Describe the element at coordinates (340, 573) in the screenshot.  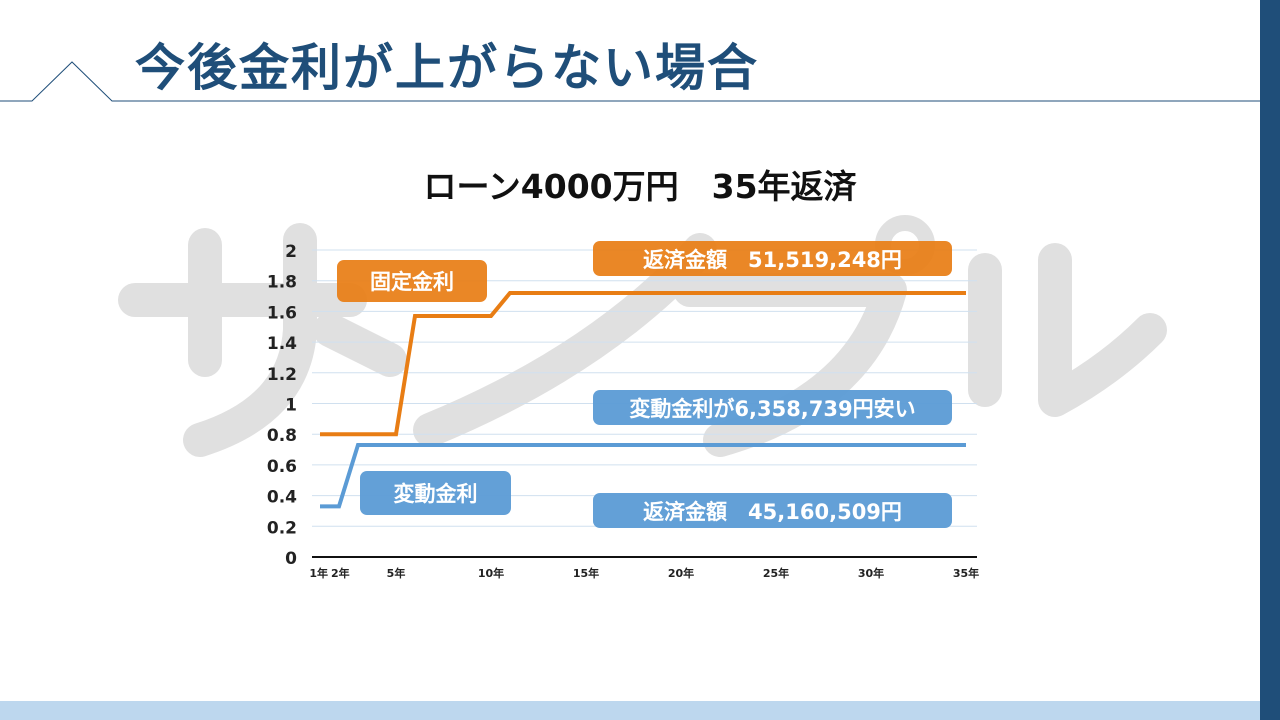
I see `x-tick-label: 2年` at that location.